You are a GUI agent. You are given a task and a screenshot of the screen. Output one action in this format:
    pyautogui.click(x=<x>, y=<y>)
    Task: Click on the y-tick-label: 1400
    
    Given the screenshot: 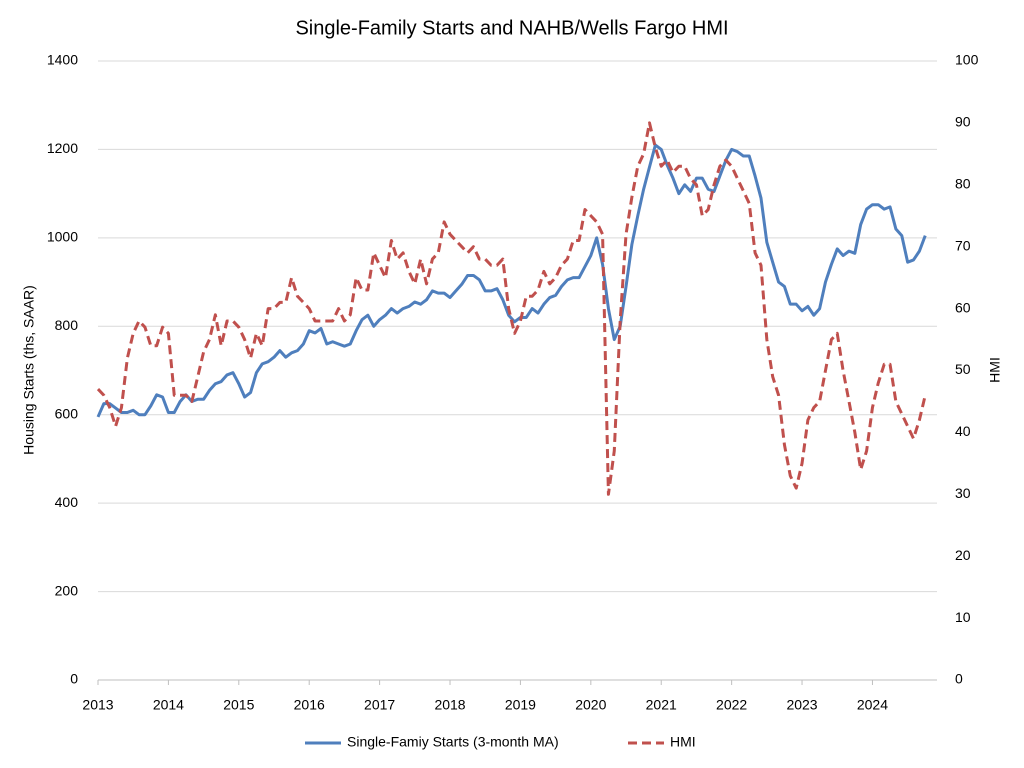 What is the action you would take?
    pyautogui.click(x=62, y=60)
    